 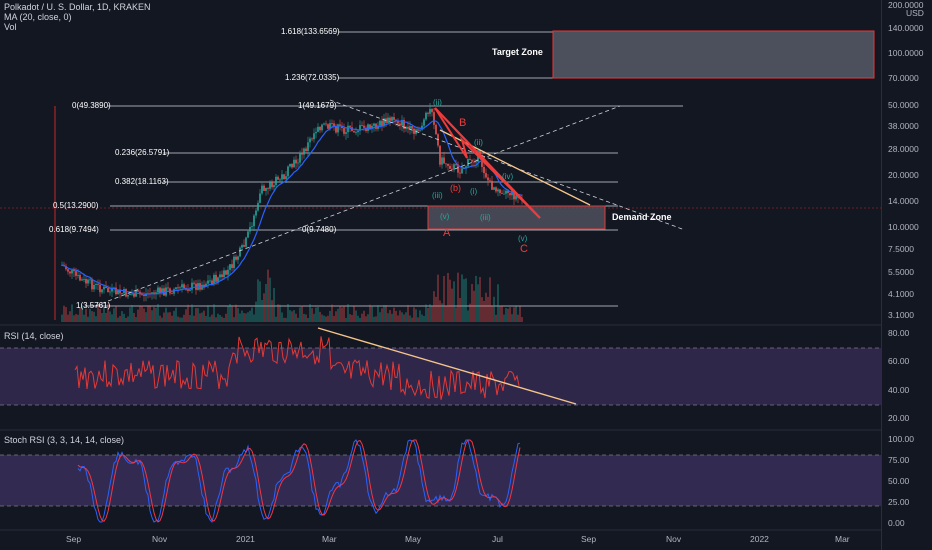 What do you see at coordinates (77, 7) in the screenshot?
I see `symbol-title: Polkadot / U. S. Dollar, 1D, KRAKEN` at bounding box center [77, 7].